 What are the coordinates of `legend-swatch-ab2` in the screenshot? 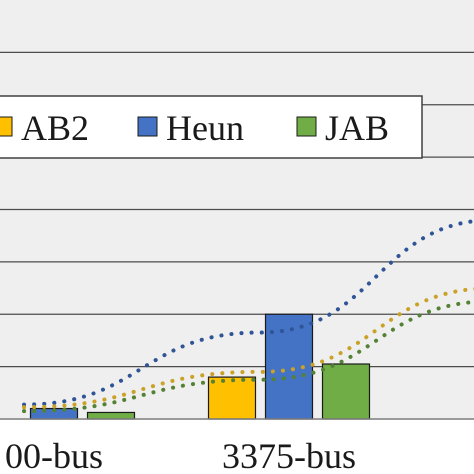 It's located at (6, 126).